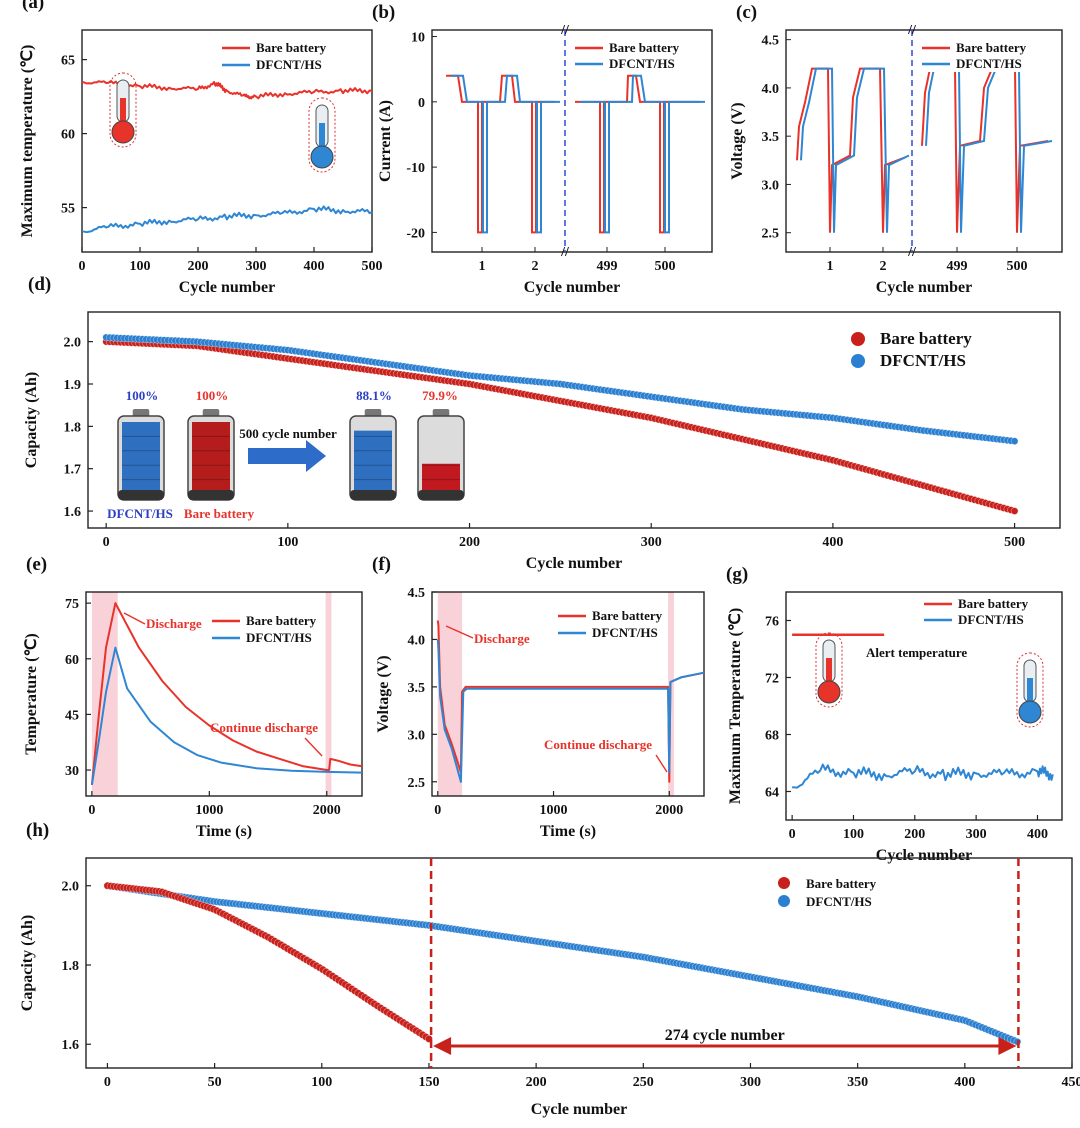 The image size is (1080, 1128). What do you see at coordinates (417, 688) in the screenshot?
I see `y-tick-label: 3.5` at bounding box center [417, 688].